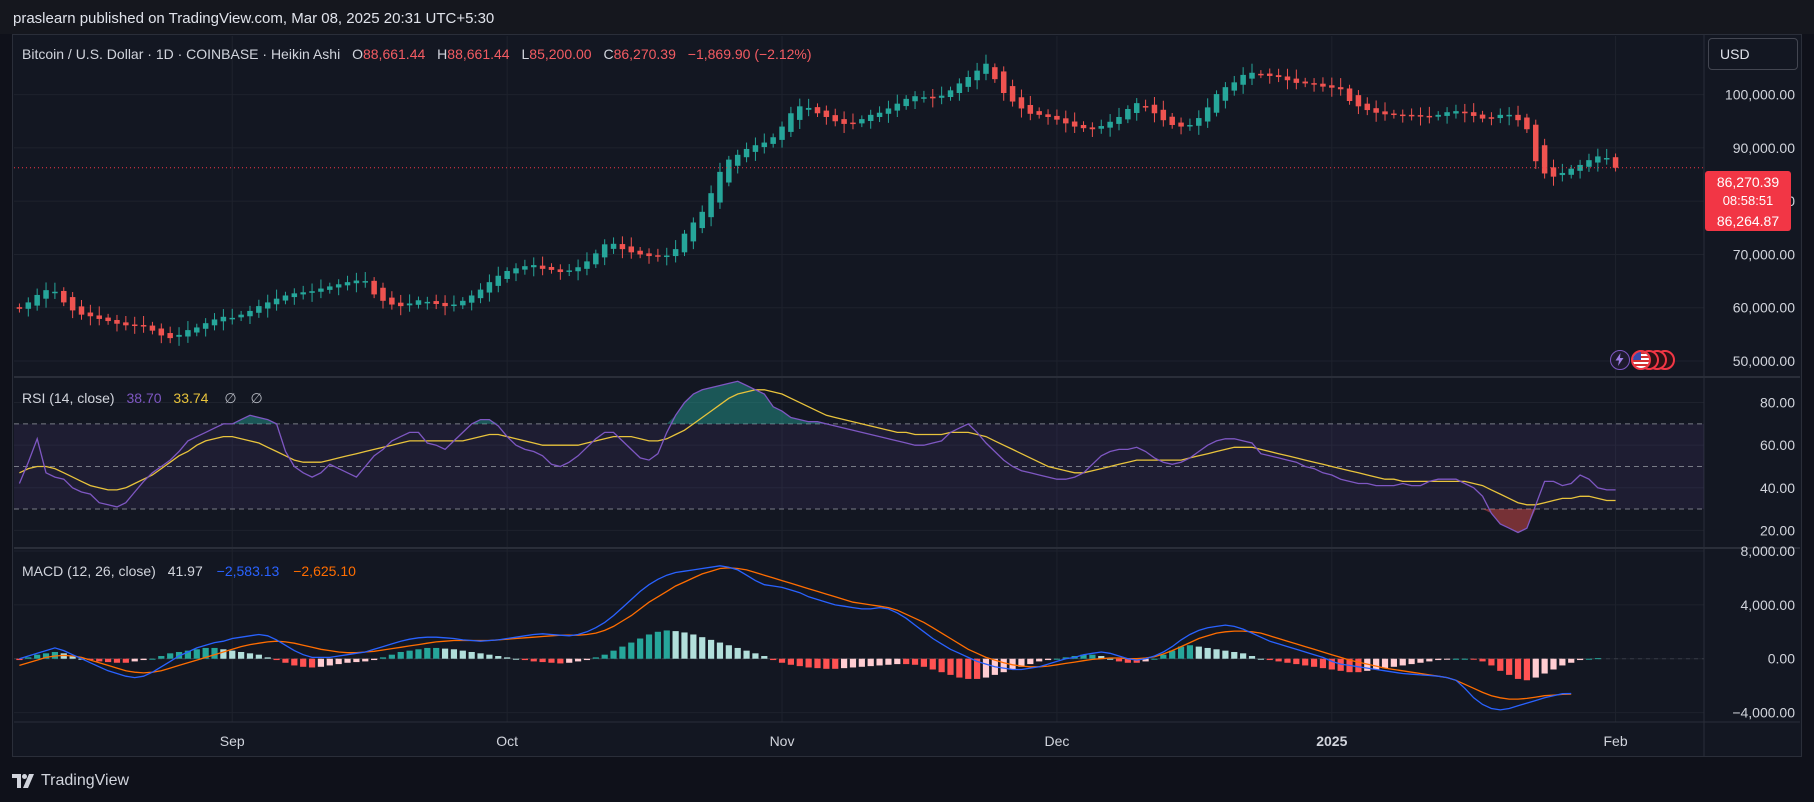 The width and height of the screenshot is (1814, 802). What do you see at coordinates (1620, 360) in the screenshot?
I see `lightning-icon` at bounding box center [1620, 360].